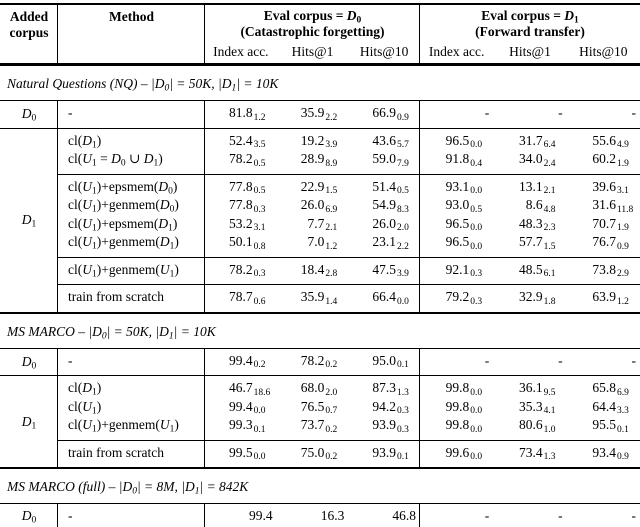 The height and width of the screenshot is (527, 640). What do you see at coordinates (241, 243) in the screenshot?
I see `metric-value-cell: 50.10.8` at bounding box center [241, 243].